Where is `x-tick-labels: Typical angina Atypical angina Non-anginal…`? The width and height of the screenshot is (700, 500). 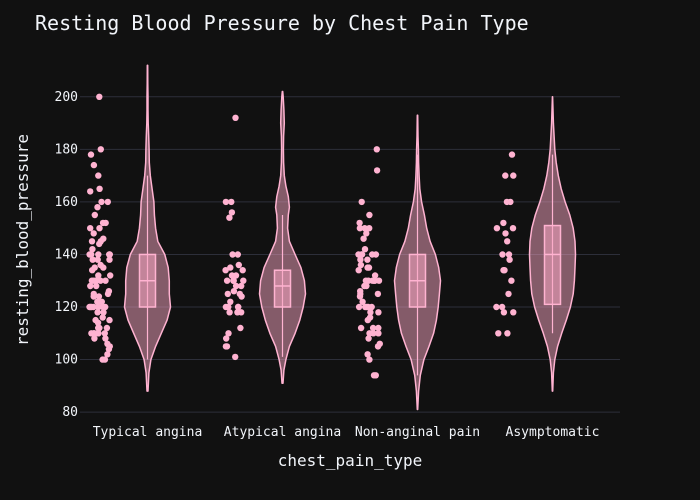
x-tick-labels: Typical angina Atypical angina Non-anginal… is located at coordinates (346, 432).